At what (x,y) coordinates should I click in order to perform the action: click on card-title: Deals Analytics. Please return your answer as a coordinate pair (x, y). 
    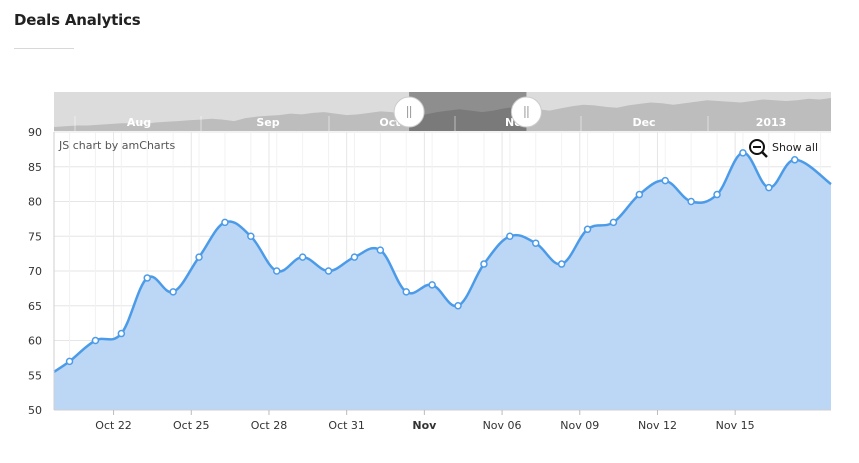
    Looking at the image, I should click on (77, 20).